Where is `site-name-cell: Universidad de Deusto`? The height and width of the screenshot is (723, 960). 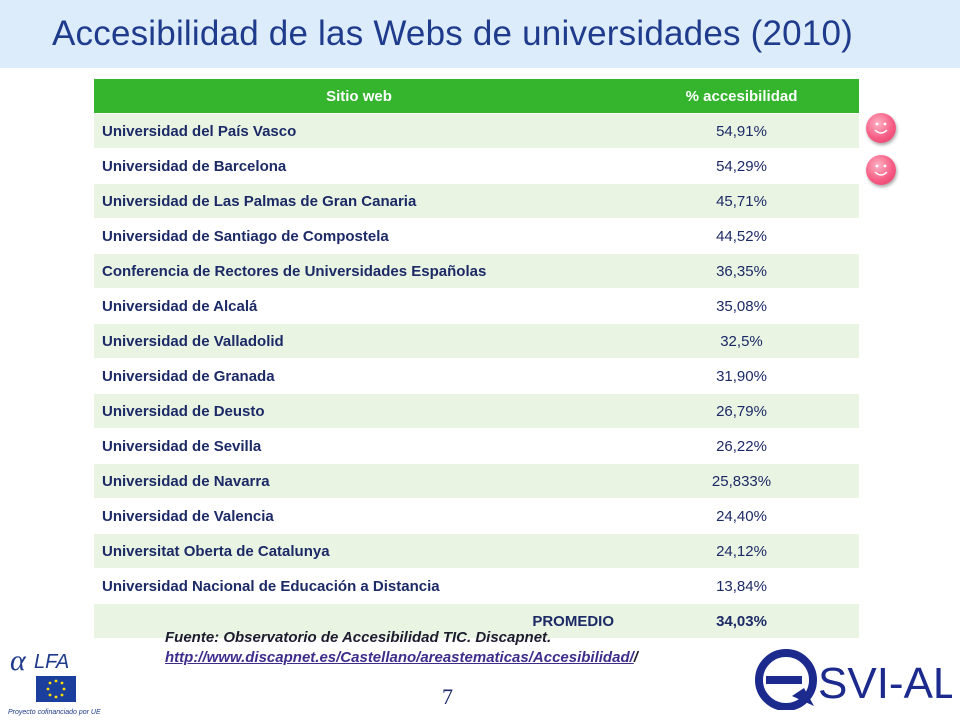
site-name-cell: Universidad de Deusto is located at coordinates (359, 411).